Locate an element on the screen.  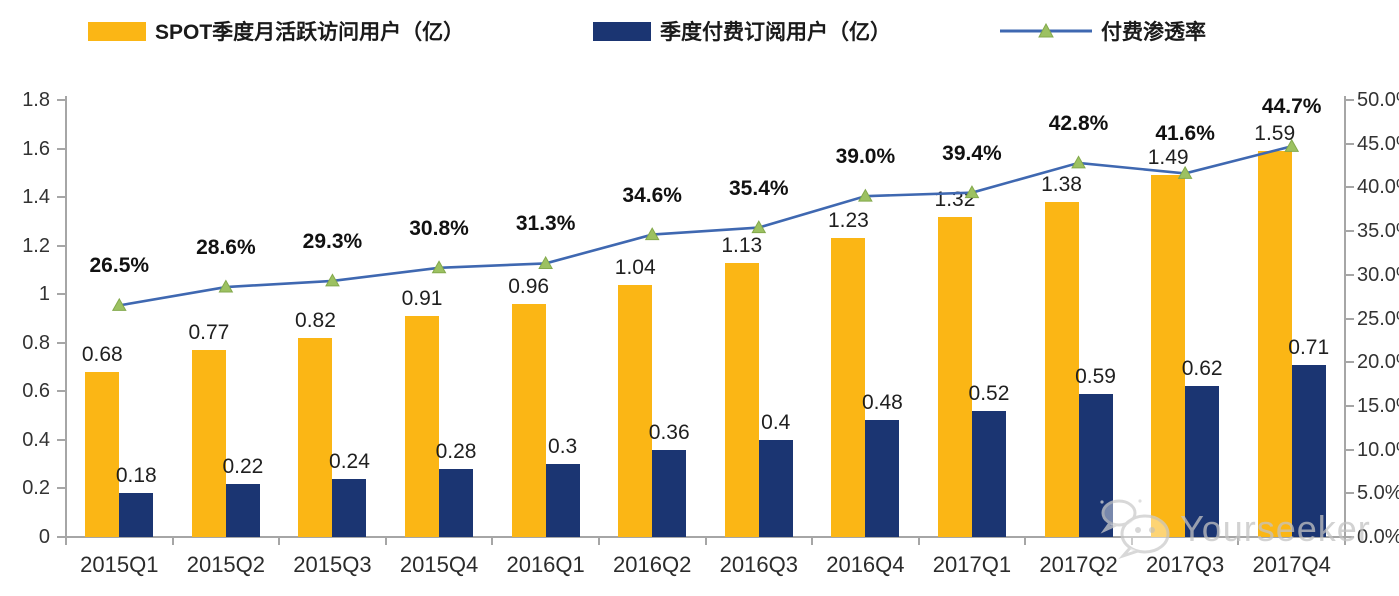
legend-label-subs: 季度付费订阅用户（亿） is located at coordinates (775, 32).